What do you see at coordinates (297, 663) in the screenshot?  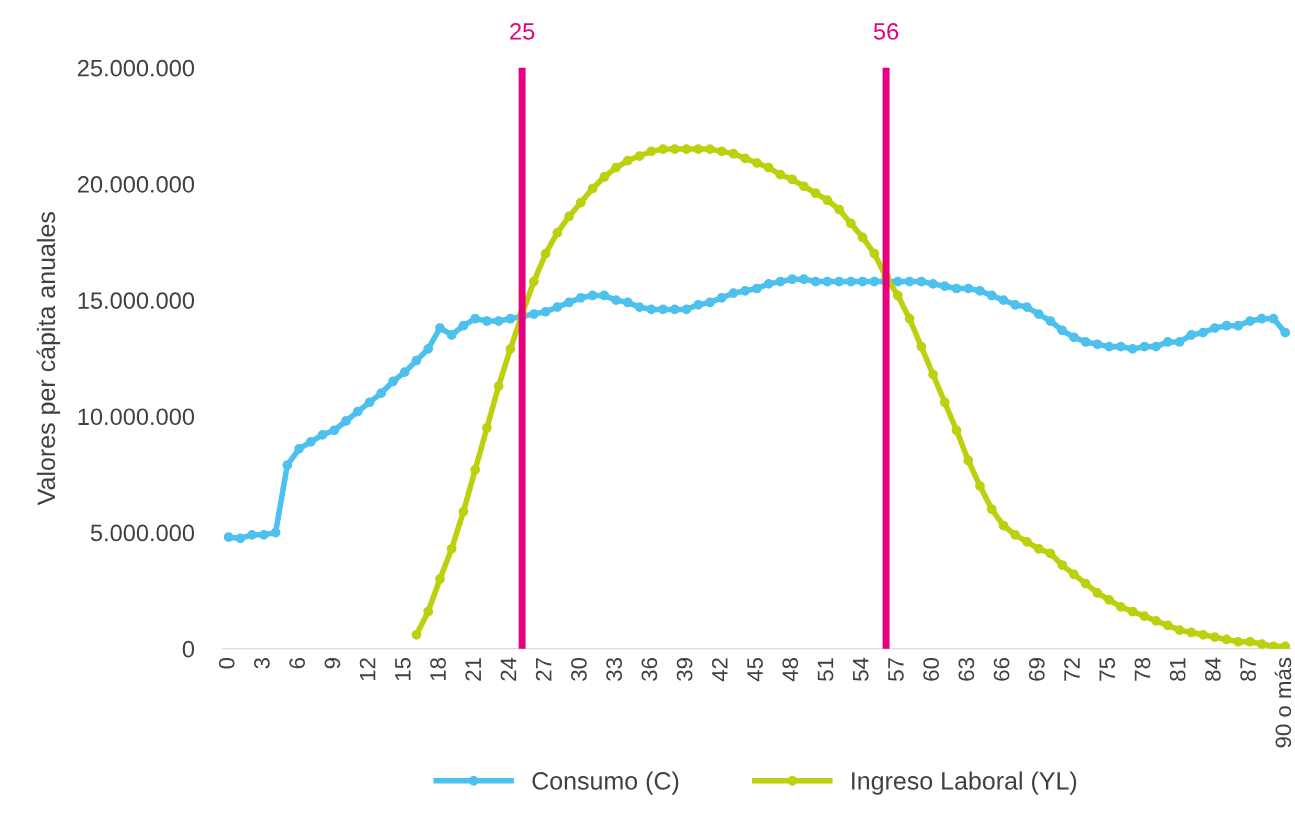 I see `x-tick-label: 6` at bounding box center [297, 663].